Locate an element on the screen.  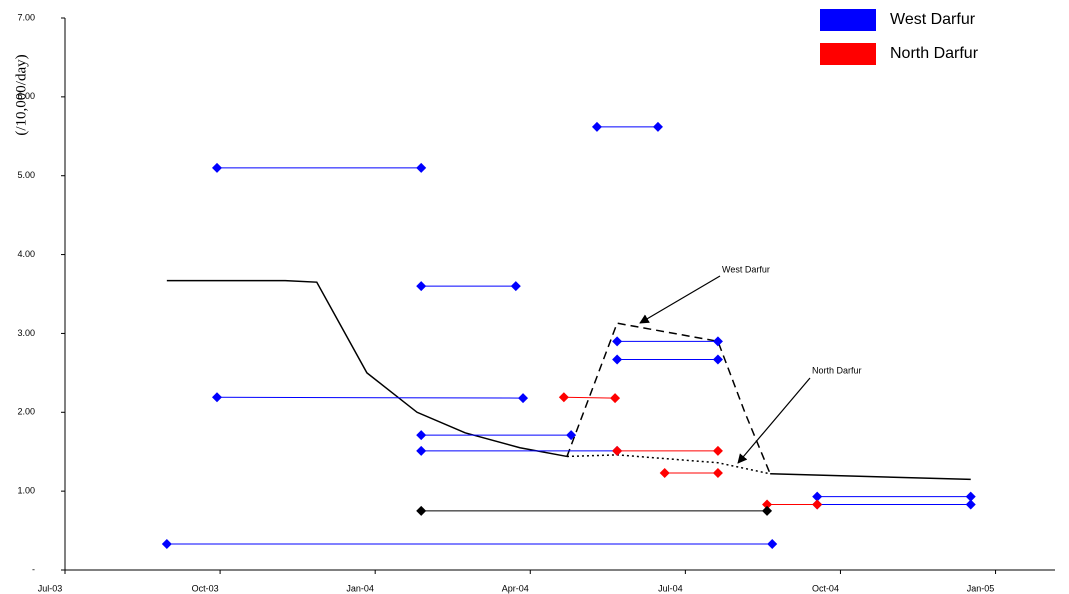
legend-label: West Darfur is located at coordinates (933, 19).